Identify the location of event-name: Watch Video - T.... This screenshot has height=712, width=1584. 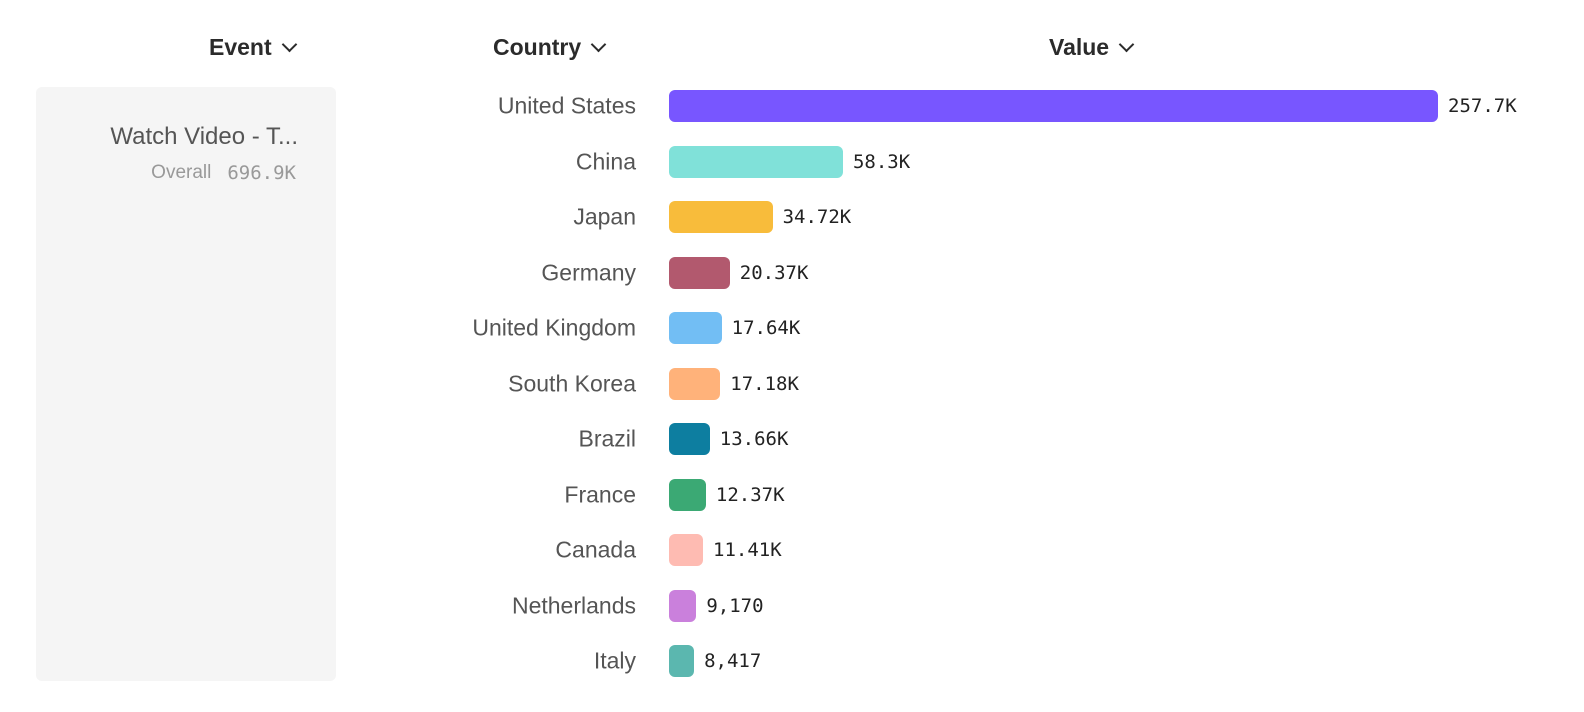
(204, 136).